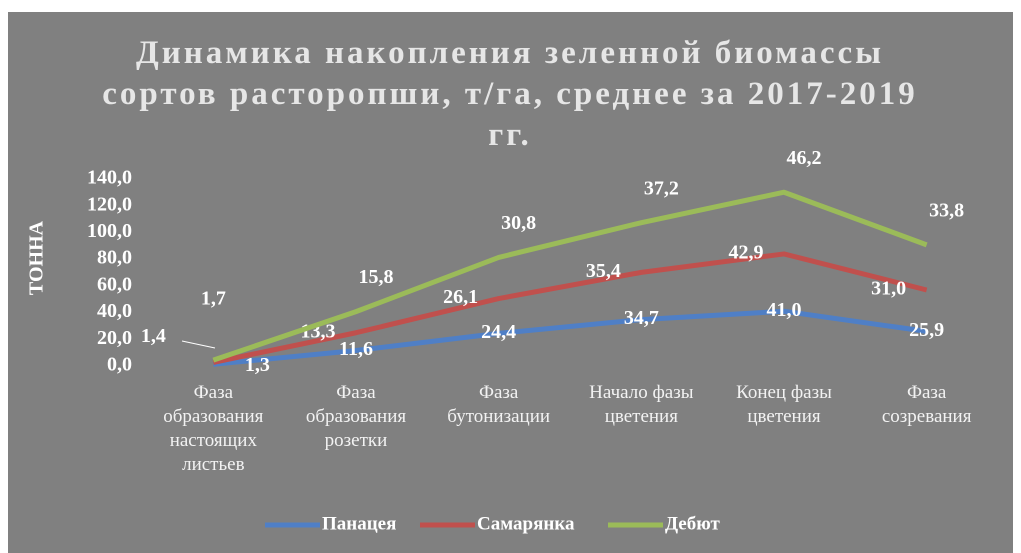  I want to click on data-label: 34,7, so click(641, 318).